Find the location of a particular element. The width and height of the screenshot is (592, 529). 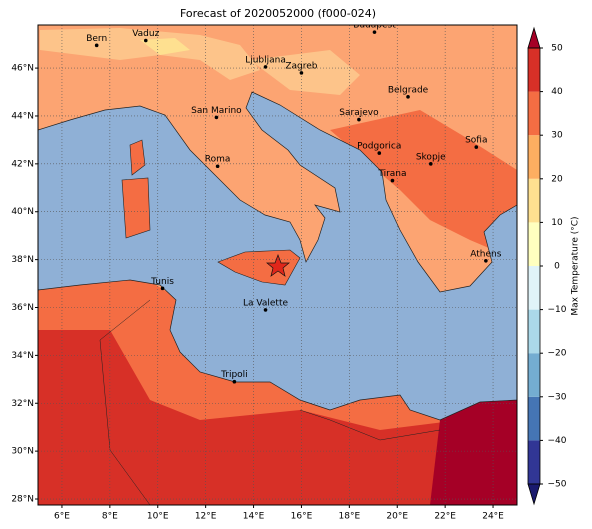

lon-tick-label: 10°E is located at coordinates (158, 517).